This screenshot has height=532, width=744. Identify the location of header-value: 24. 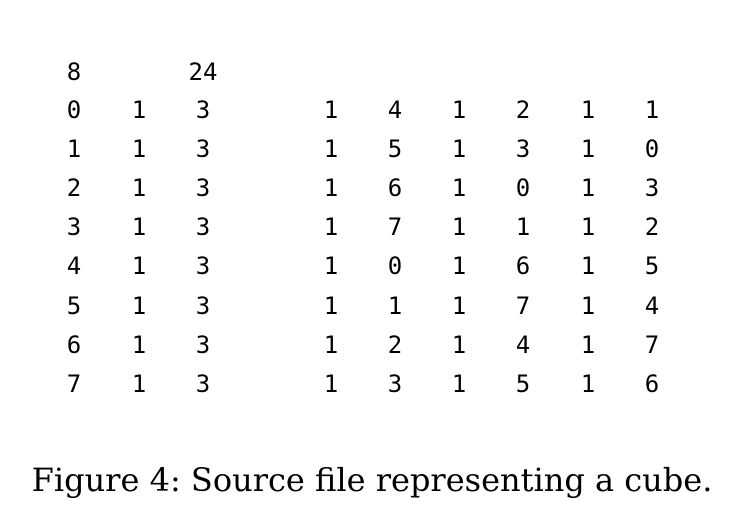
(203, 72).